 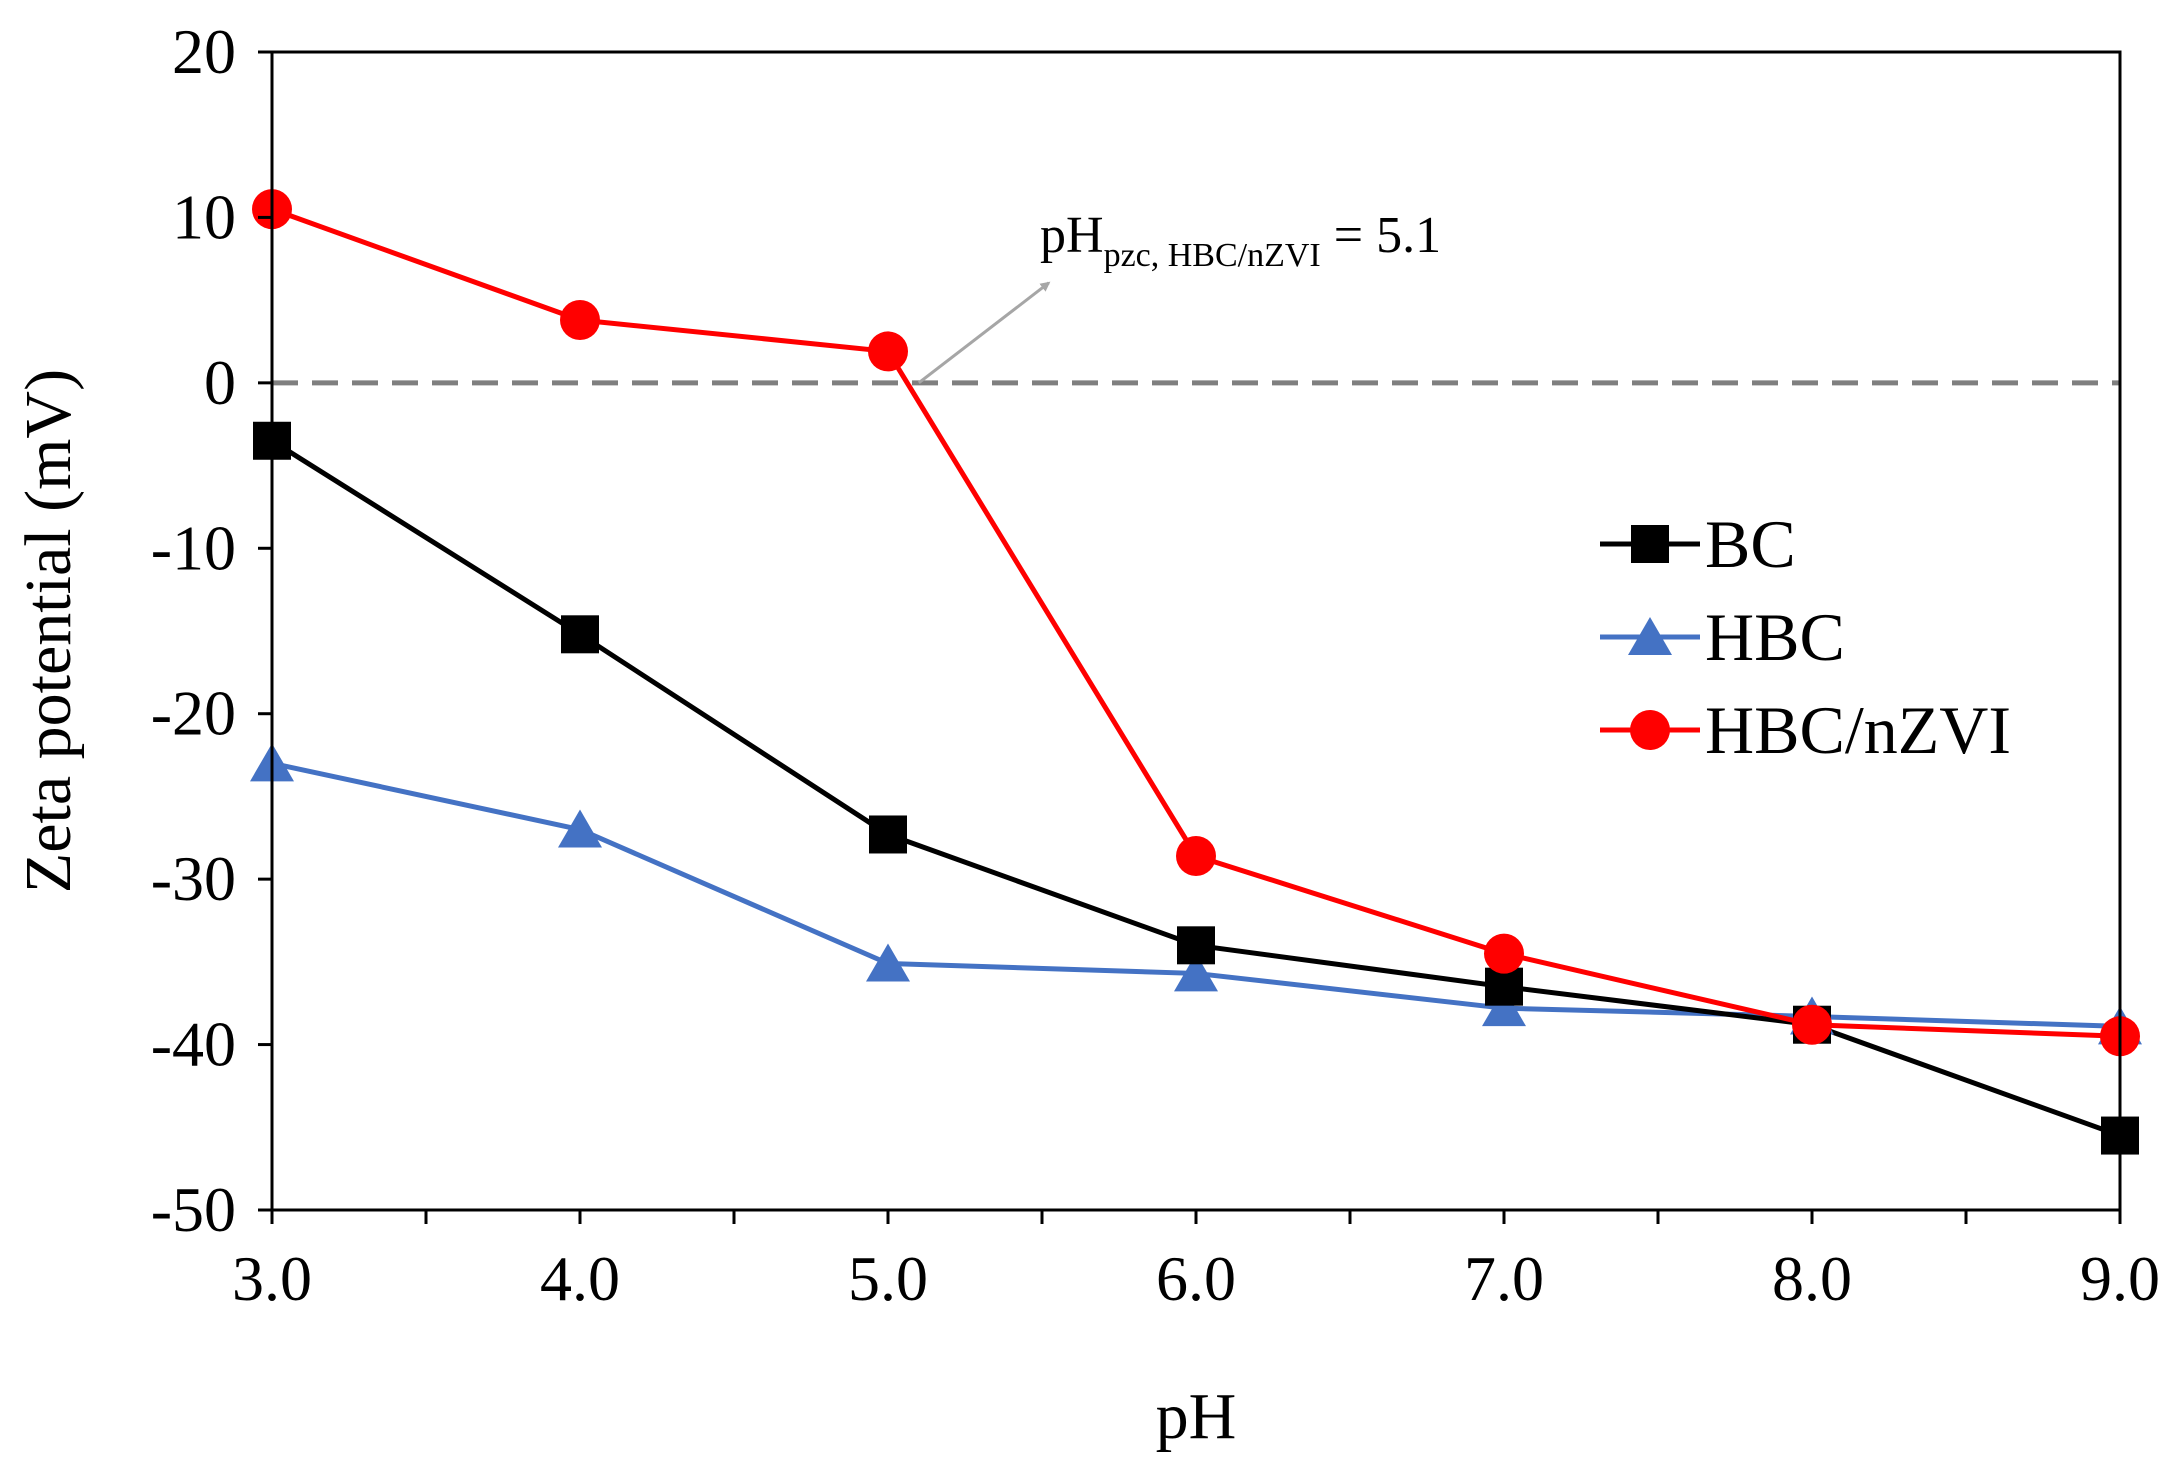 I want to click on x-tick-label: 5.0, so click(x=888, y=1278).